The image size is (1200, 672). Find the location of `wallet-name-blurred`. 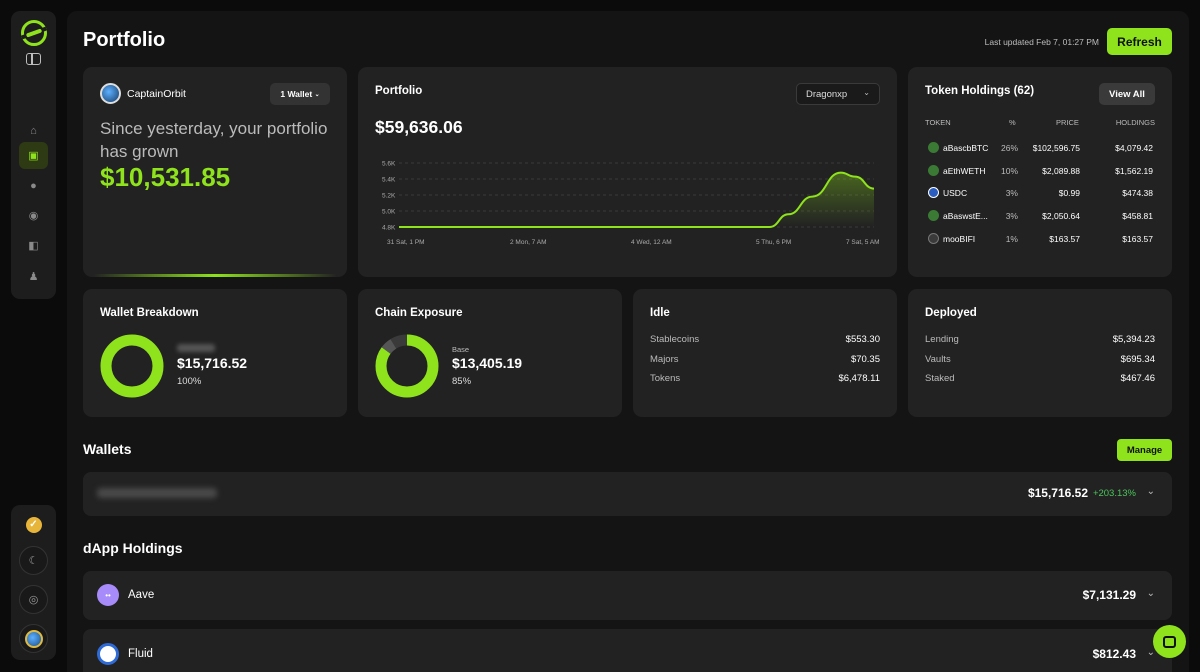

wallet-name-blurred is located at coordinates (196, 348).